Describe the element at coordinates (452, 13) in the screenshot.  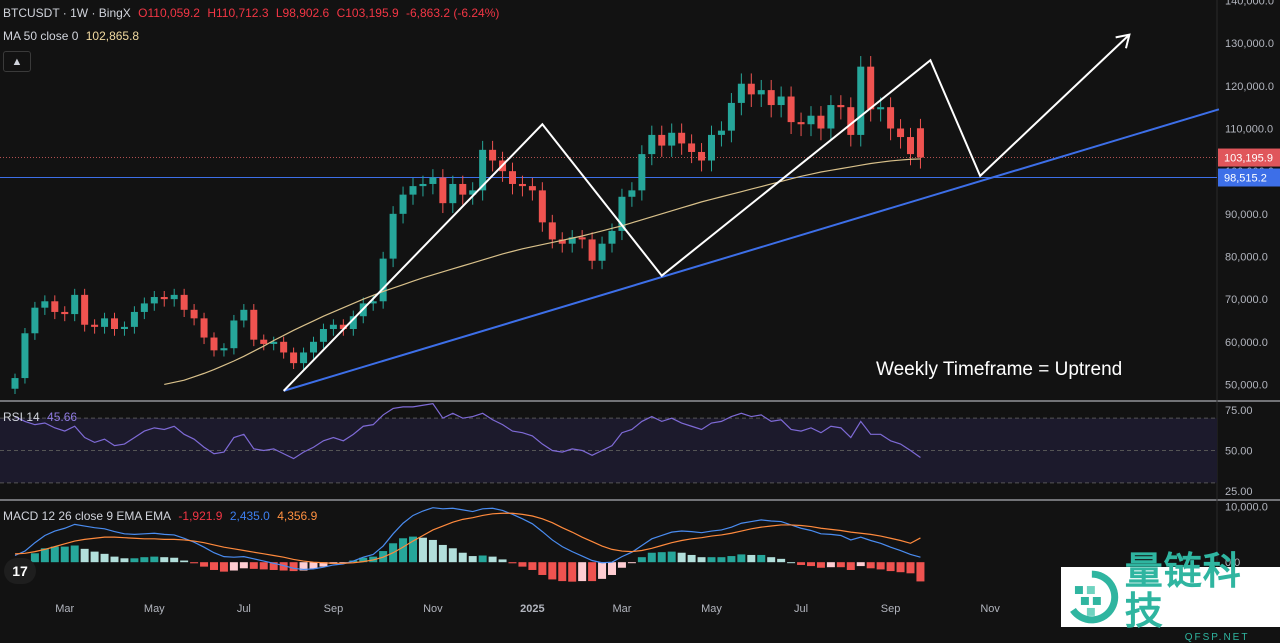
I see `change-value: -6,863.2 (-6.24%)` at that location.